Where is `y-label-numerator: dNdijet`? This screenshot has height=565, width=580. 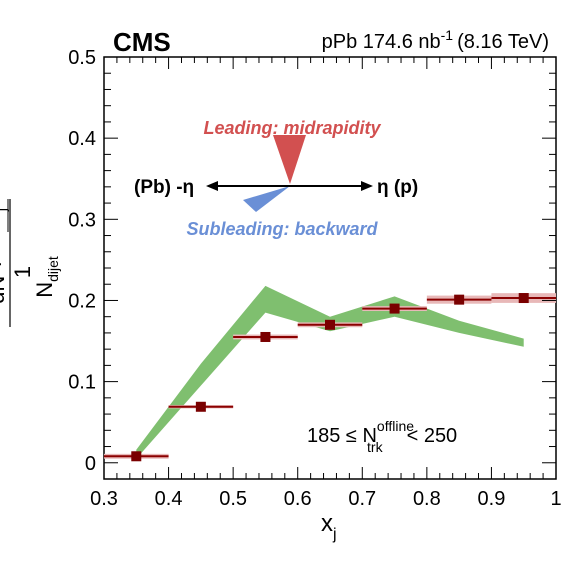
y-label-numerator: dNdijet is located at coordinates (4, 277).